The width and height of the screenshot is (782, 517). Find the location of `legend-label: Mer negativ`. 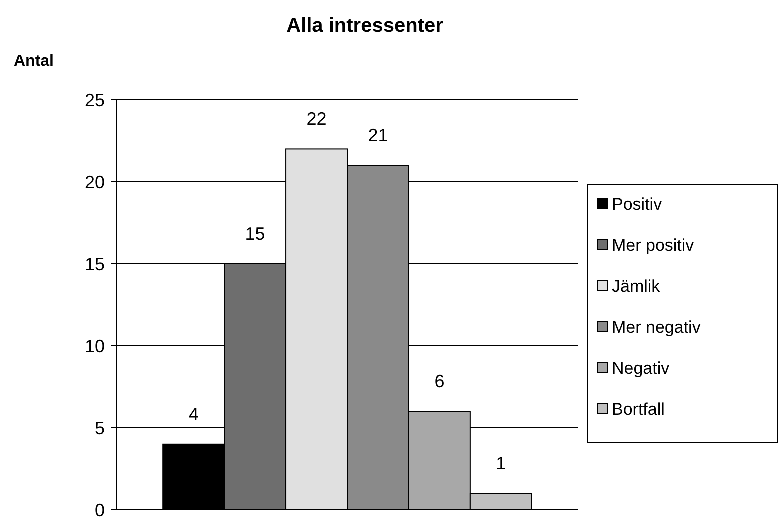

legend-label: Mer negativ is located at coordinates (657, 327).